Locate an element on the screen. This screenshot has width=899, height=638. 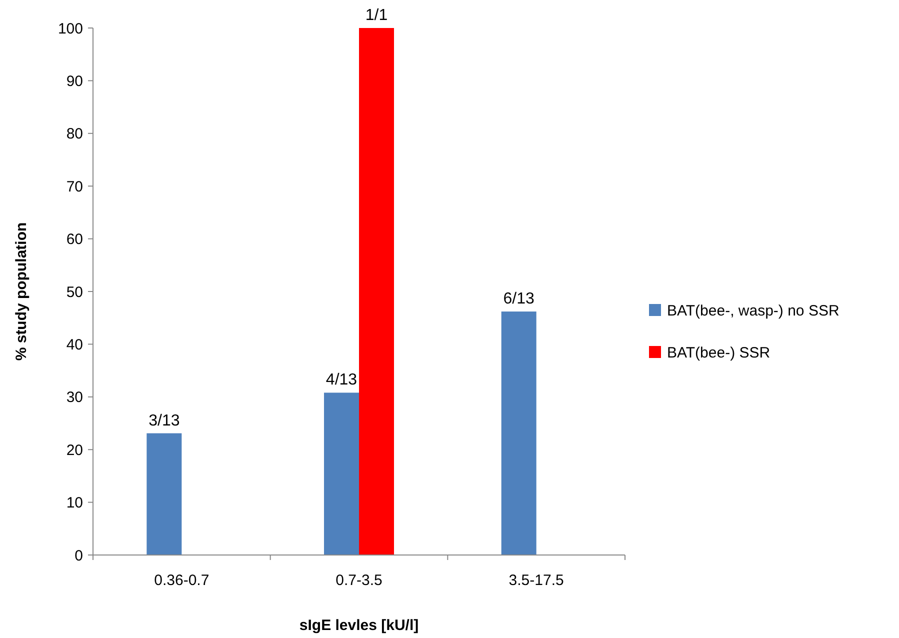
legend-label: BAT(bee-) SSR is located at coordinates (718, 353).